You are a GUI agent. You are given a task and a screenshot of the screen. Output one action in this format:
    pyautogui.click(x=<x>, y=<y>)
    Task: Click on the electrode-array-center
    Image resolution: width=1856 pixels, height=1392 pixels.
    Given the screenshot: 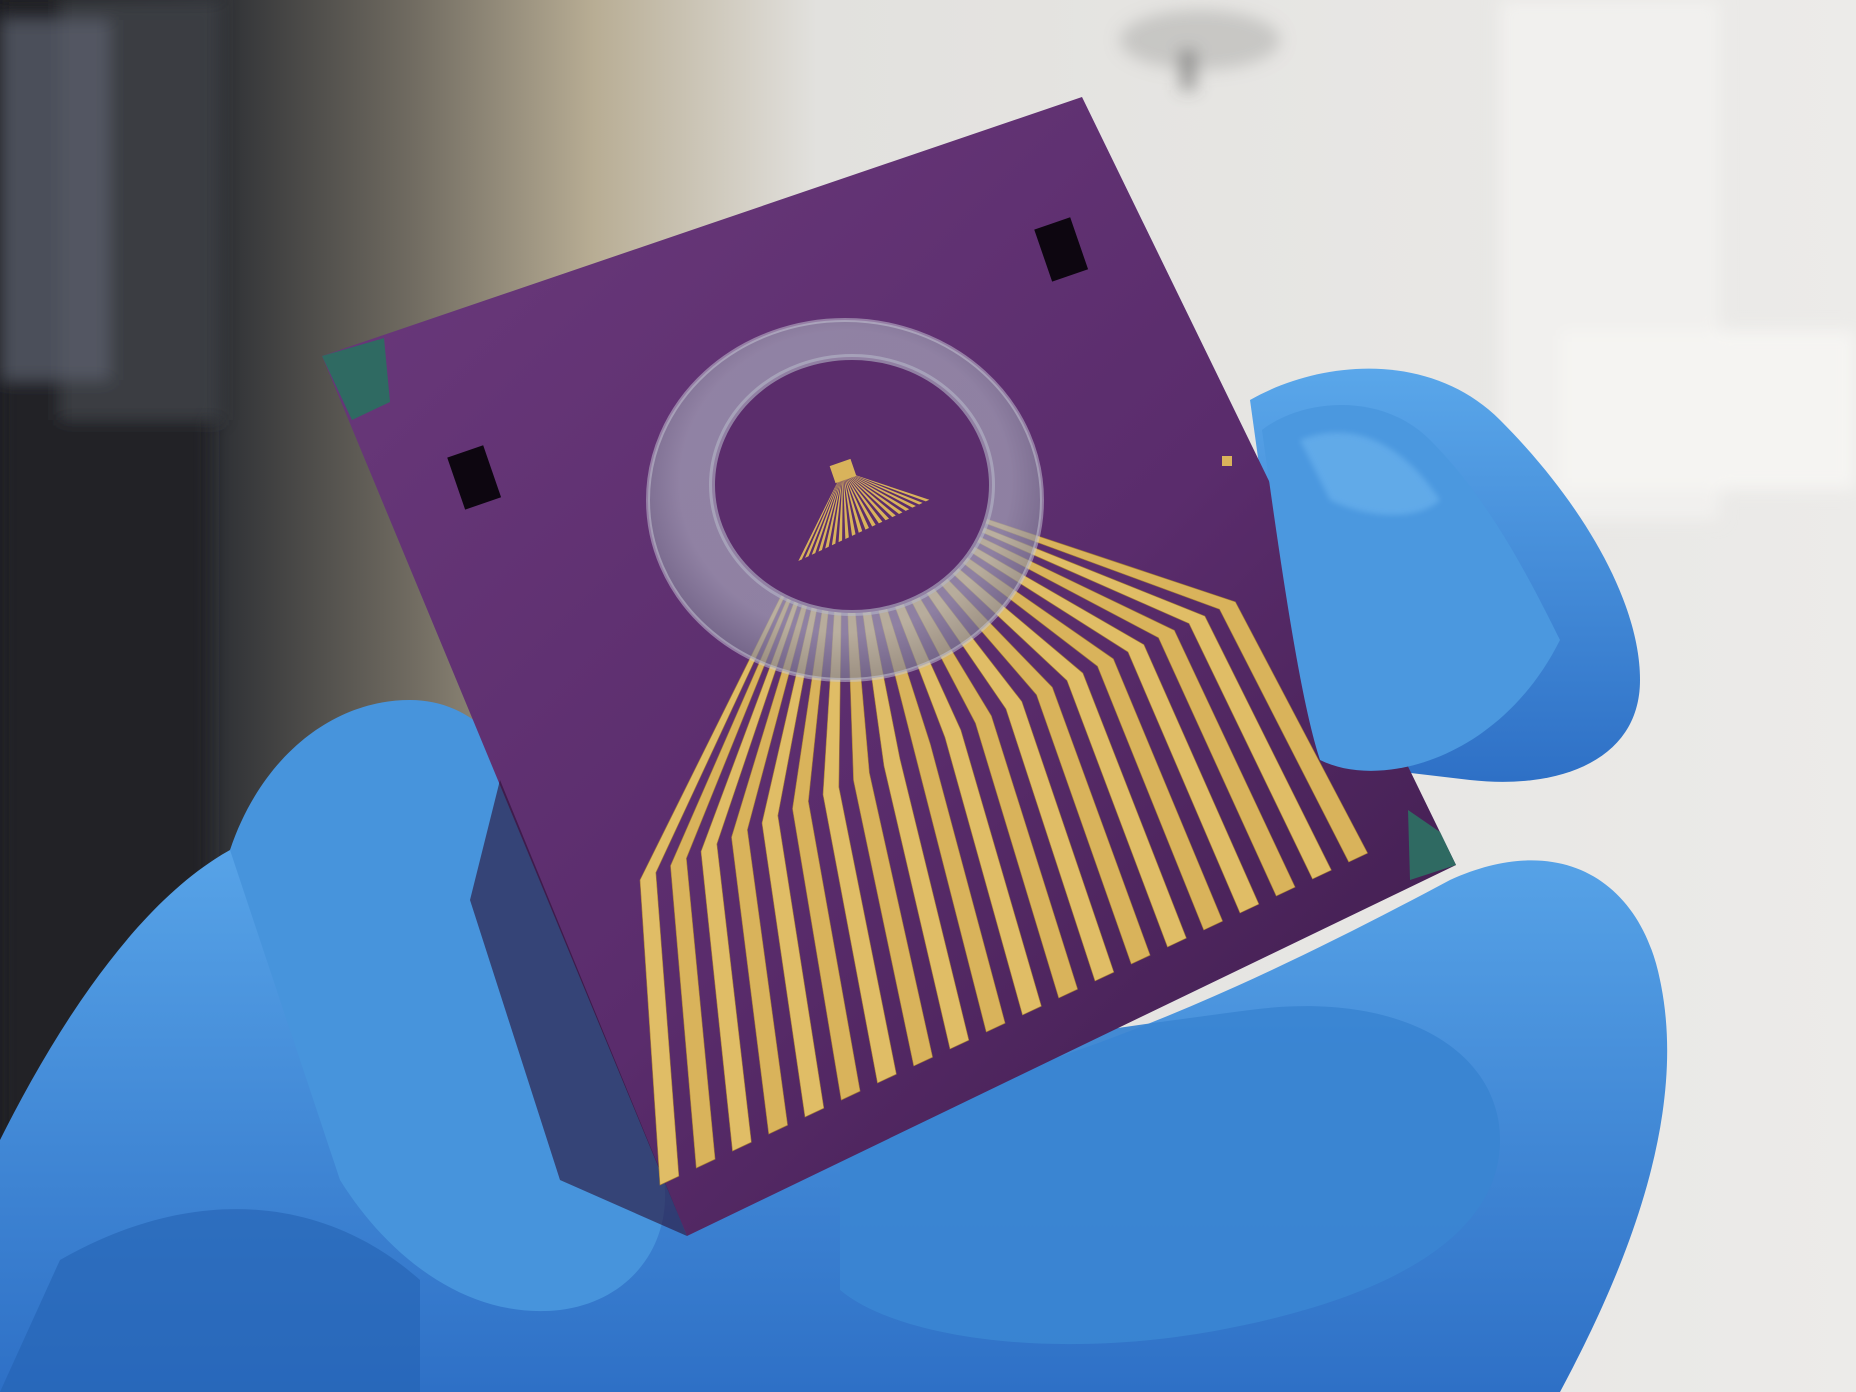 What is the action you would take?
    pyautogui.click(x=843, y=471)
    